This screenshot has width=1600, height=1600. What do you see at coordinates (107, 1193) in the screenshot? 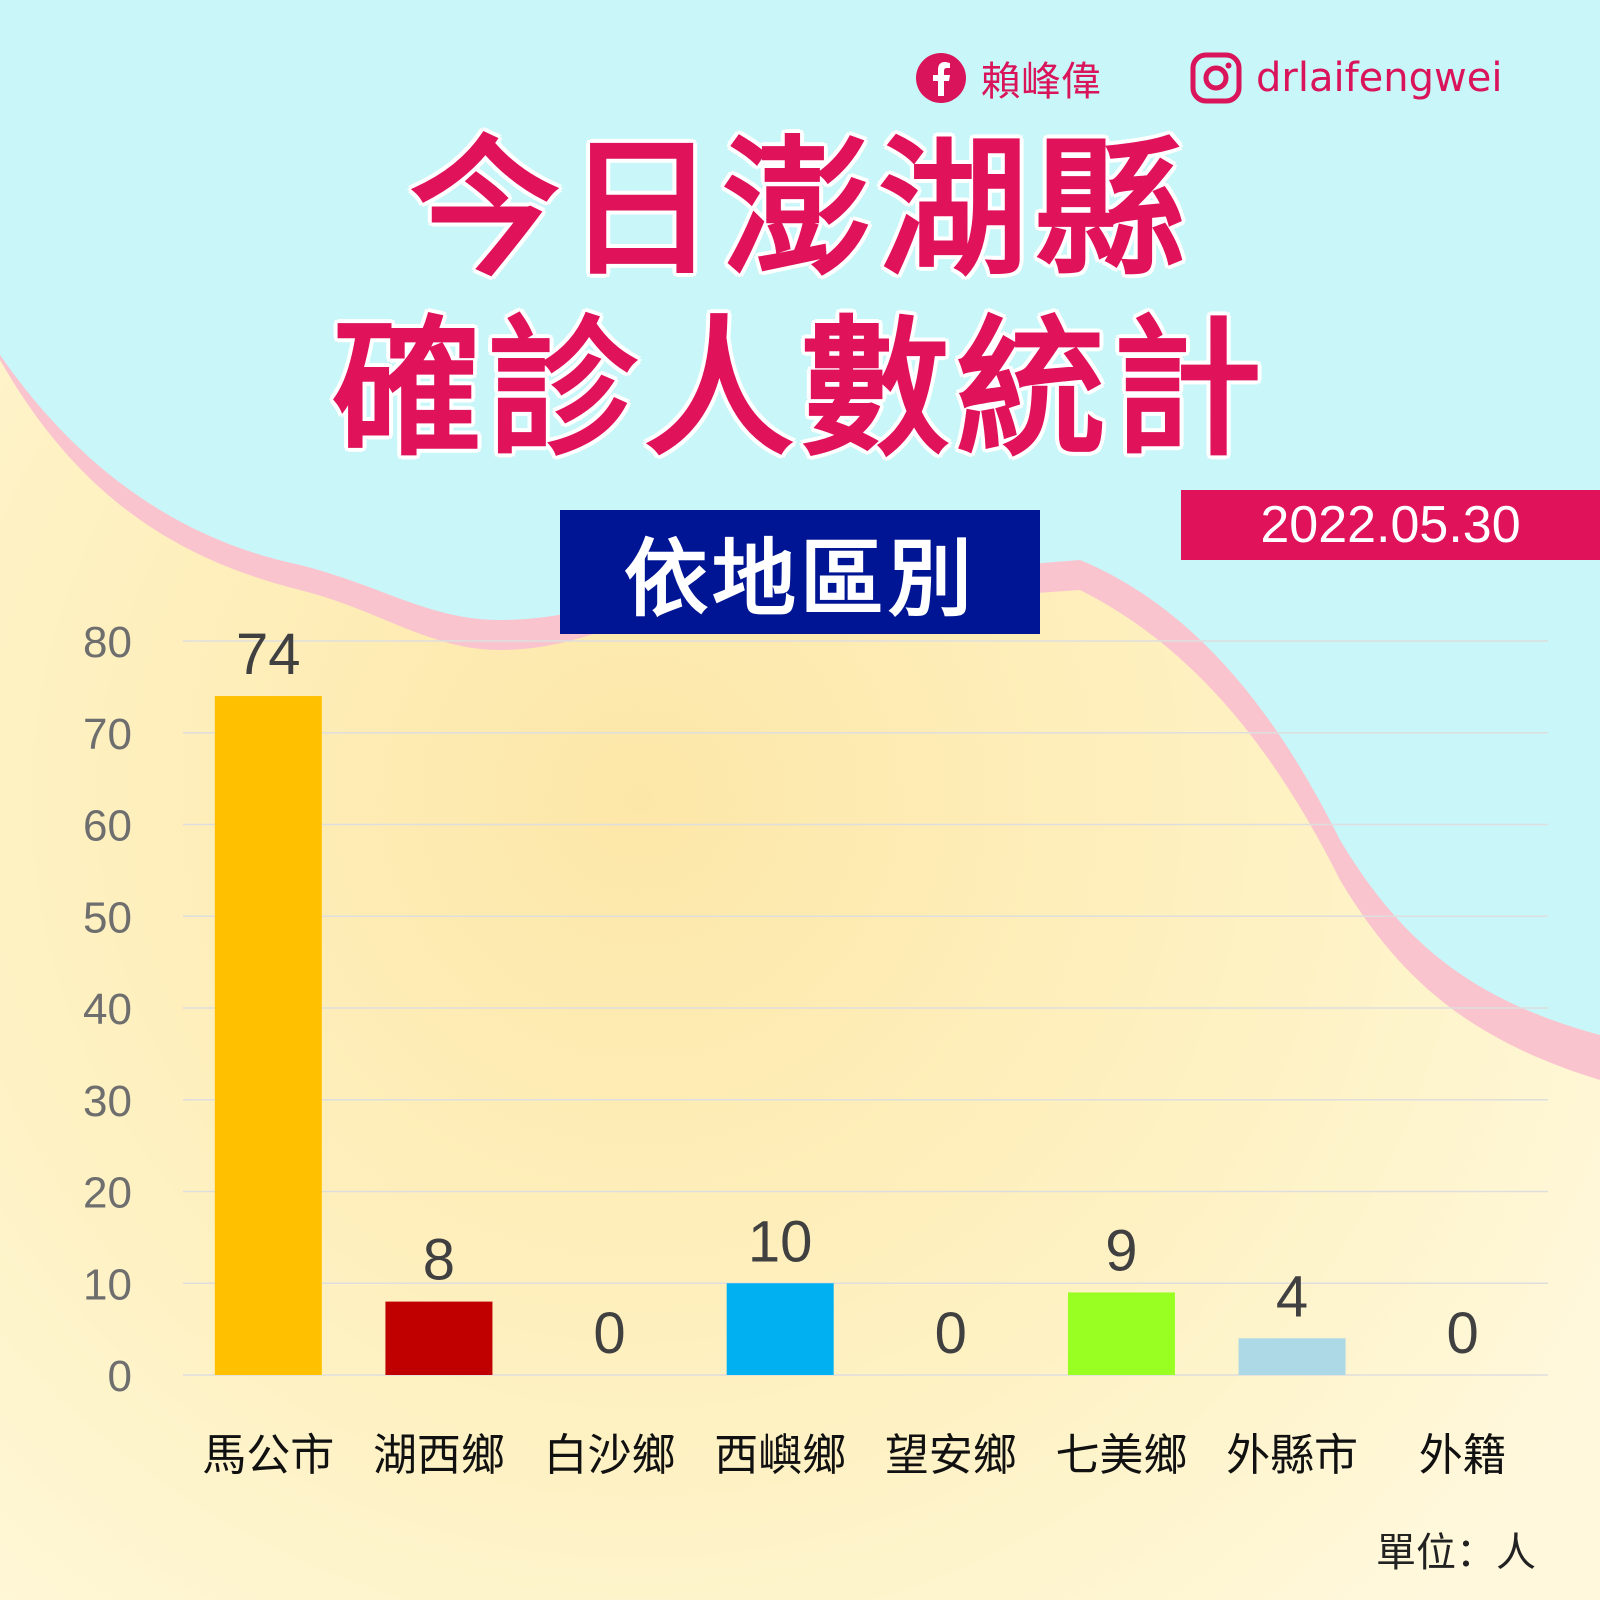
I see `y-tick-label: 20` at bounding box center [107, 1193].